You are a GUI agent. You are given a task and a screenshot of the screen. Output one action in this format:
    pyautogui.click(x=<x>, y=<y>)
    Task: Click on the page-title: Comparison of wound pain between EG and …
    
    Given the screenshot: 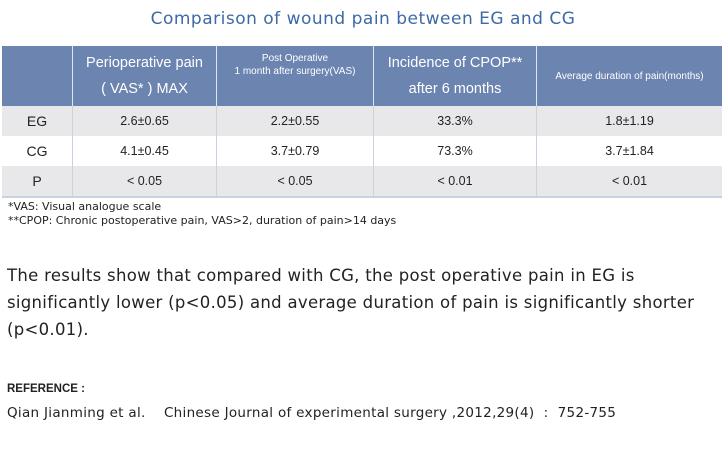 What is the action you would take?
    pyautogui.click(x=363, y=19)
    